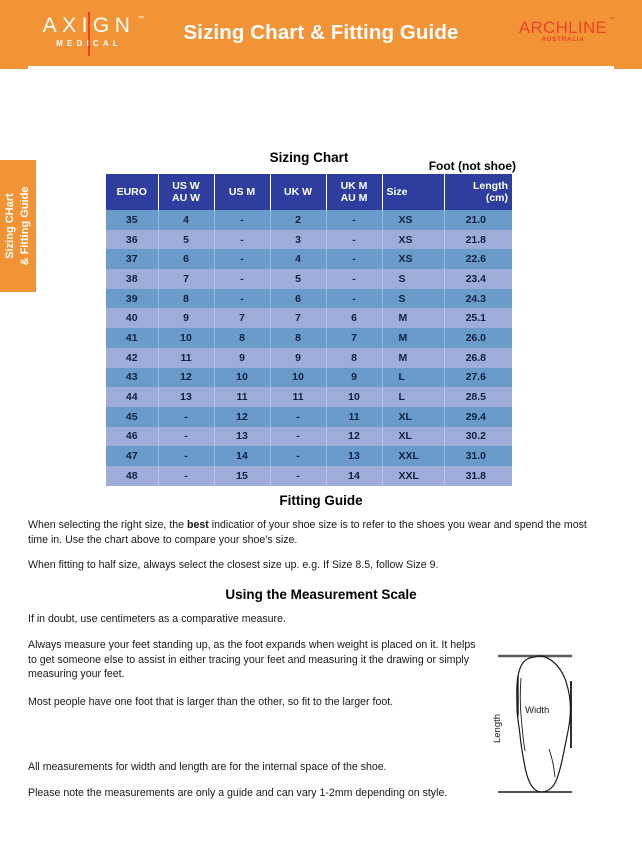 The image size is (642, 848). I want to click on table-col-header-uk-m: UK M AU M, so click(354, 192).